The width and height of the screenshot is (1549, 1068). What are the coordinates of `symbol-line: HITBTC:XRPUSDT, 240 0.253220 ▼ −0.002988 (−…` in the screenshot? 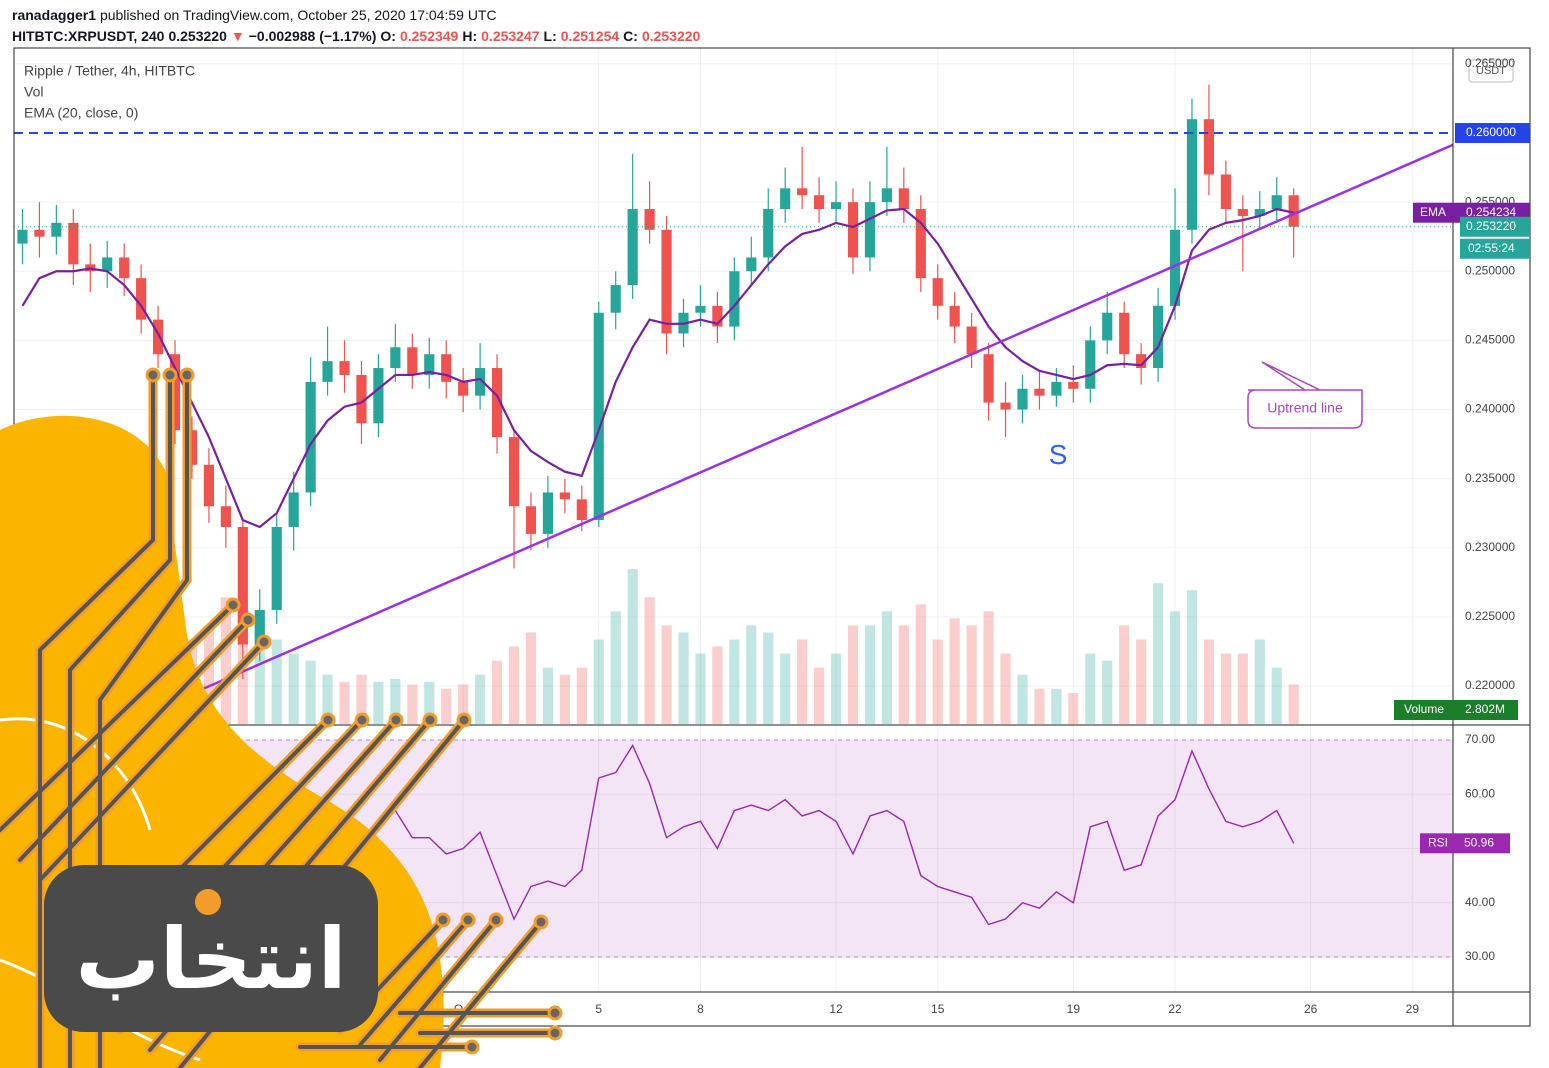 It's located at (358, 36).